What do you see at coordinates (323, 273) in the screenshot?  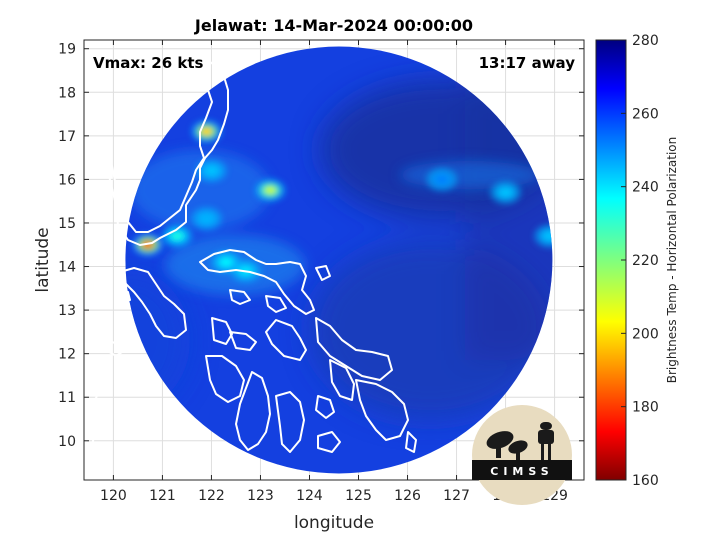 I see `catanduanes-outline` at bounding box center [323, 273].